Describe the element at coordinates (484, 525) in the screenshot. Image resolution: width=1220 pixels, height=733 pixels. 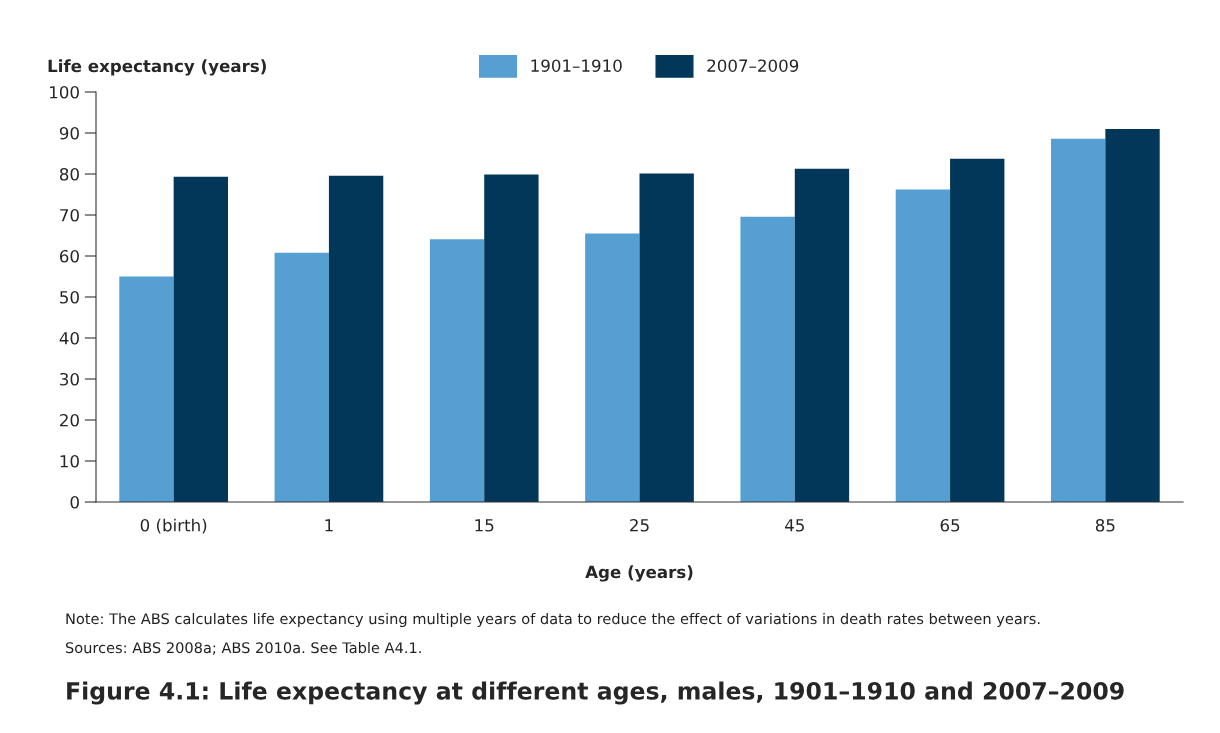
I see `x-tick-label: 15` at that location.